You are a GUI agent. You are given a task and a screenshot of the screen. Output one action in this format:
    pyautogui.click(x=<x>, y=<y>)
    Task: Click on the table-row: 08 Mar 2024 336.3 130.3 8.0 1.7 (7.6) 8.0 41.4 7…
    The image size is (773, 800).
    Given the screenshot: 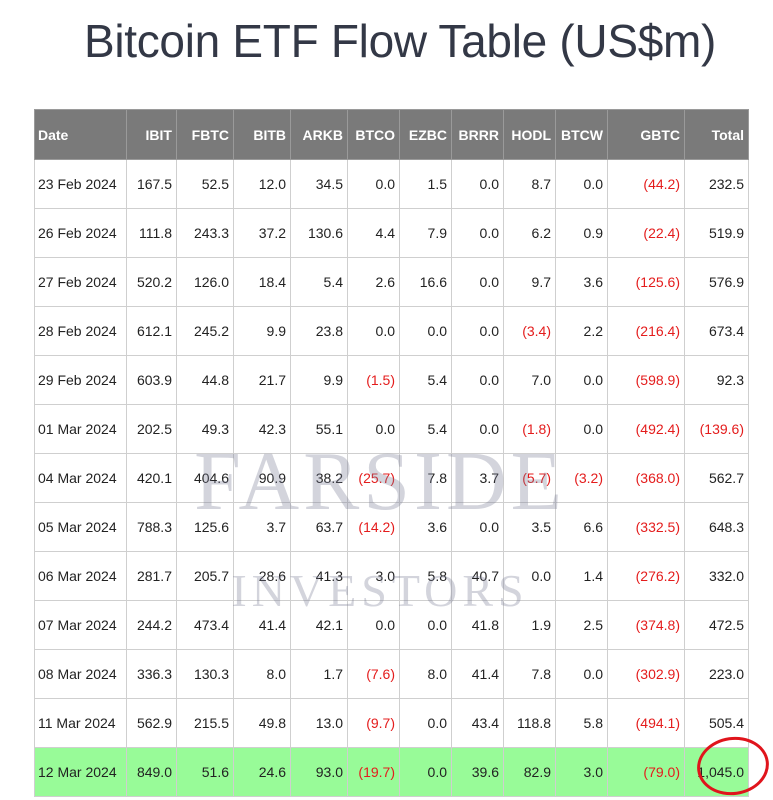 What is the action you would take?
    pyautogui.click(x=391, y=674)
    